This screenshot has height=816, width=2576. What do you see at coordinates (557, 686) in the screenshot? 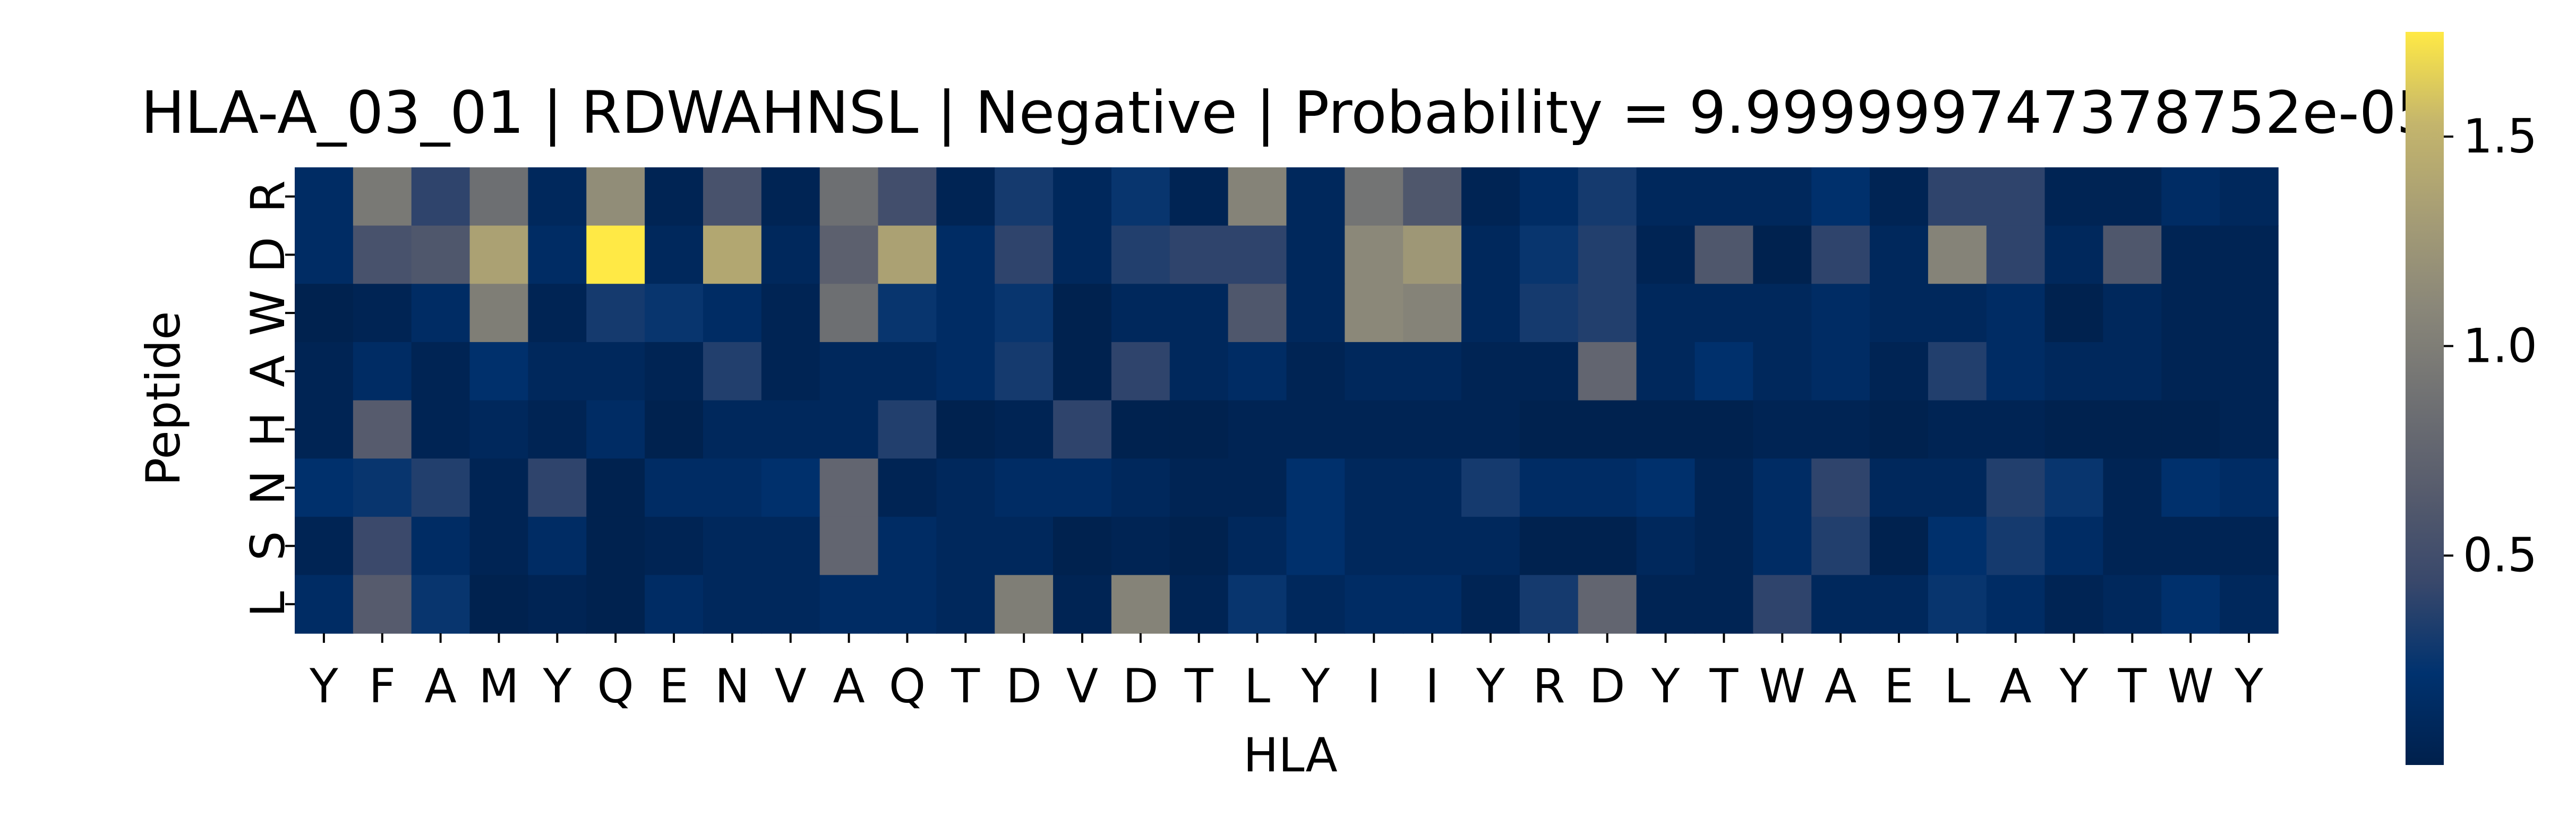
I see `x-tick-label: Y` at bounding box center [557, 686].